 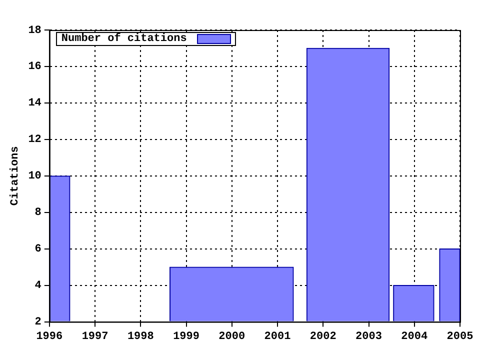 I want to click on x-tick-label: 1998, so click(x=140, y=337).